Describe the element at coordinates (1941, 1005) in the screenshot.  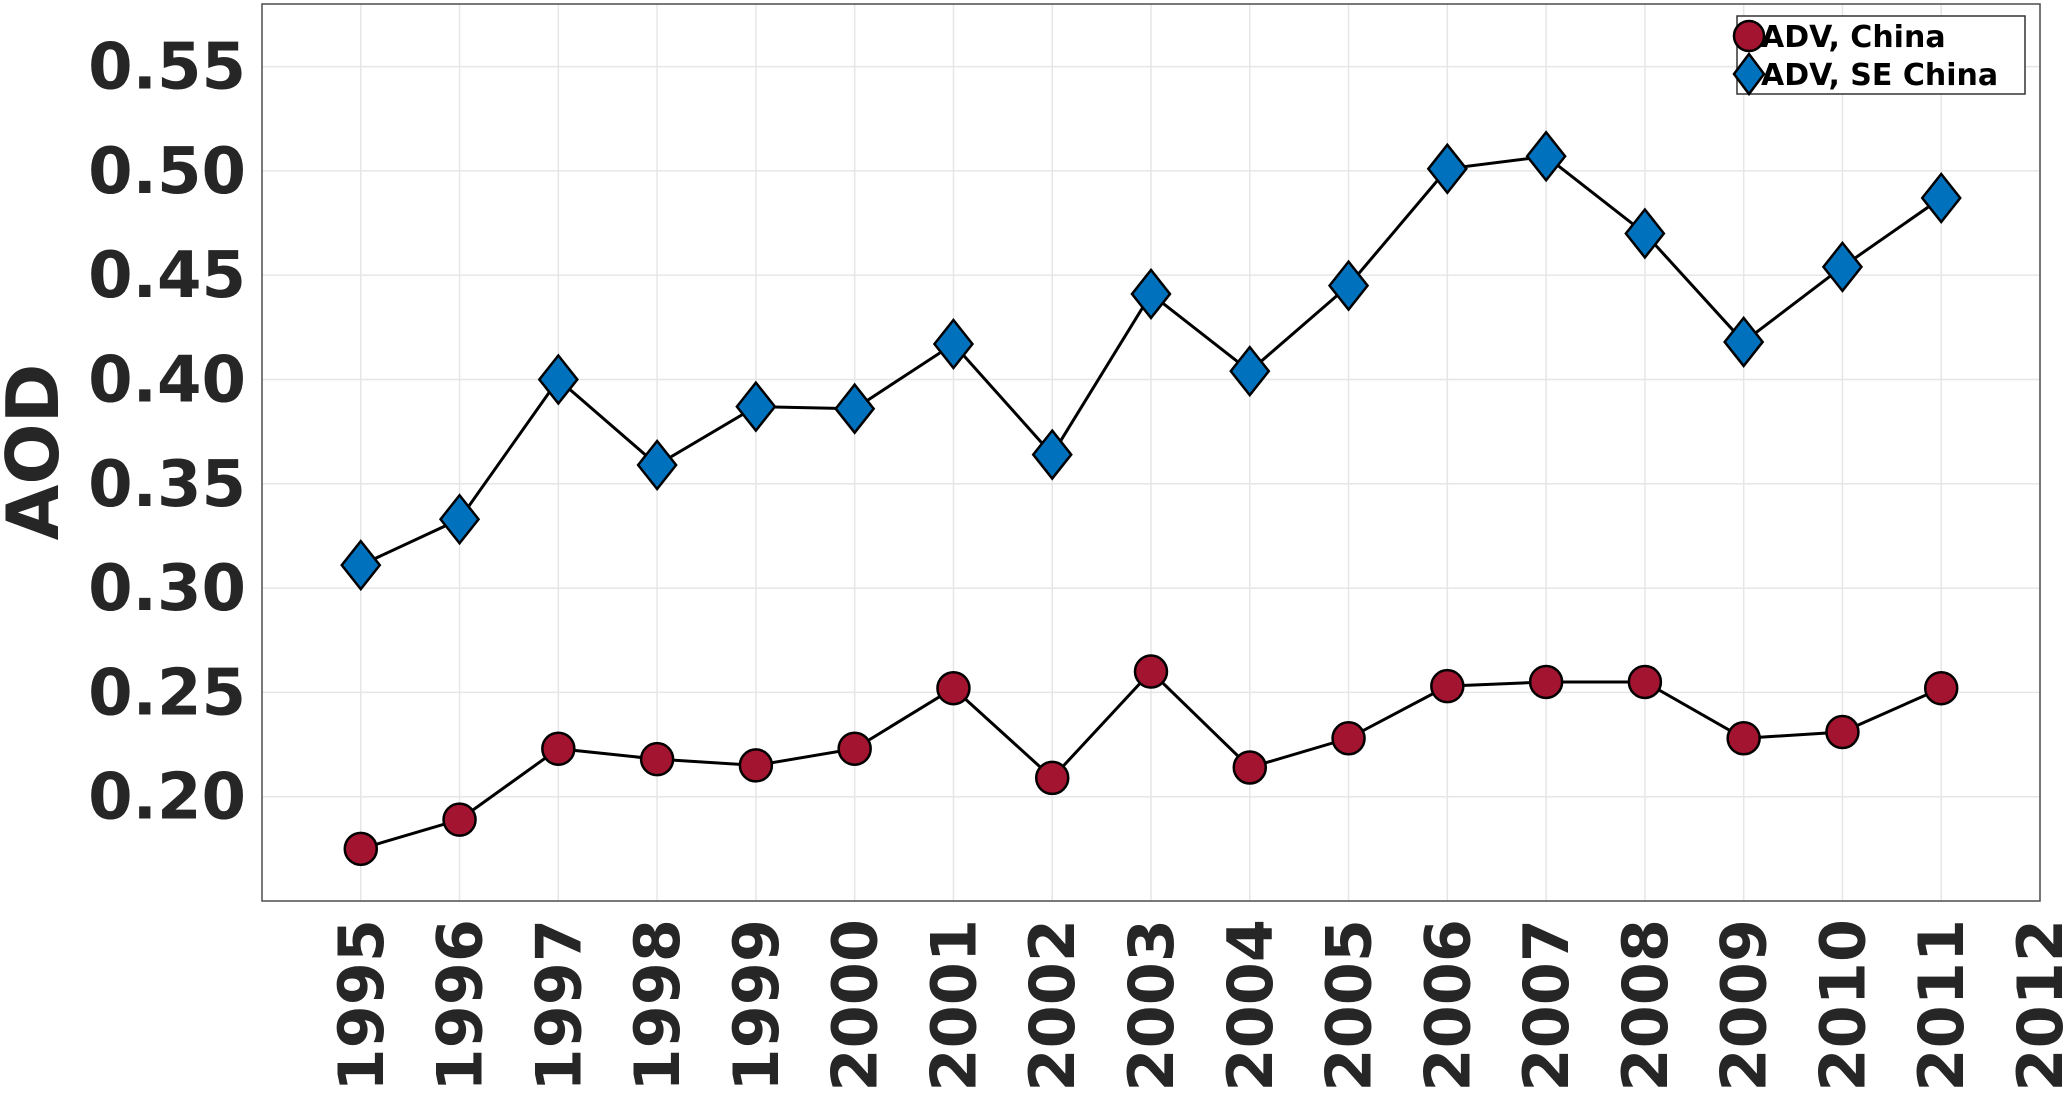
I see `x-tick-label: 2011` at that location.